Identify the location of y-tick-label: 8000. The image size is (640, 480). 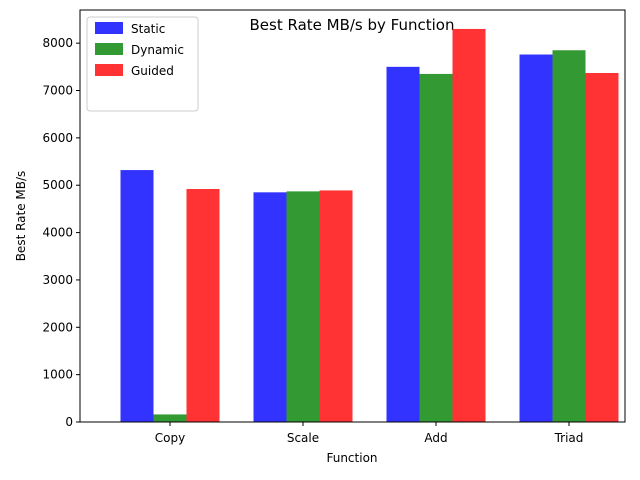
(57, 43).